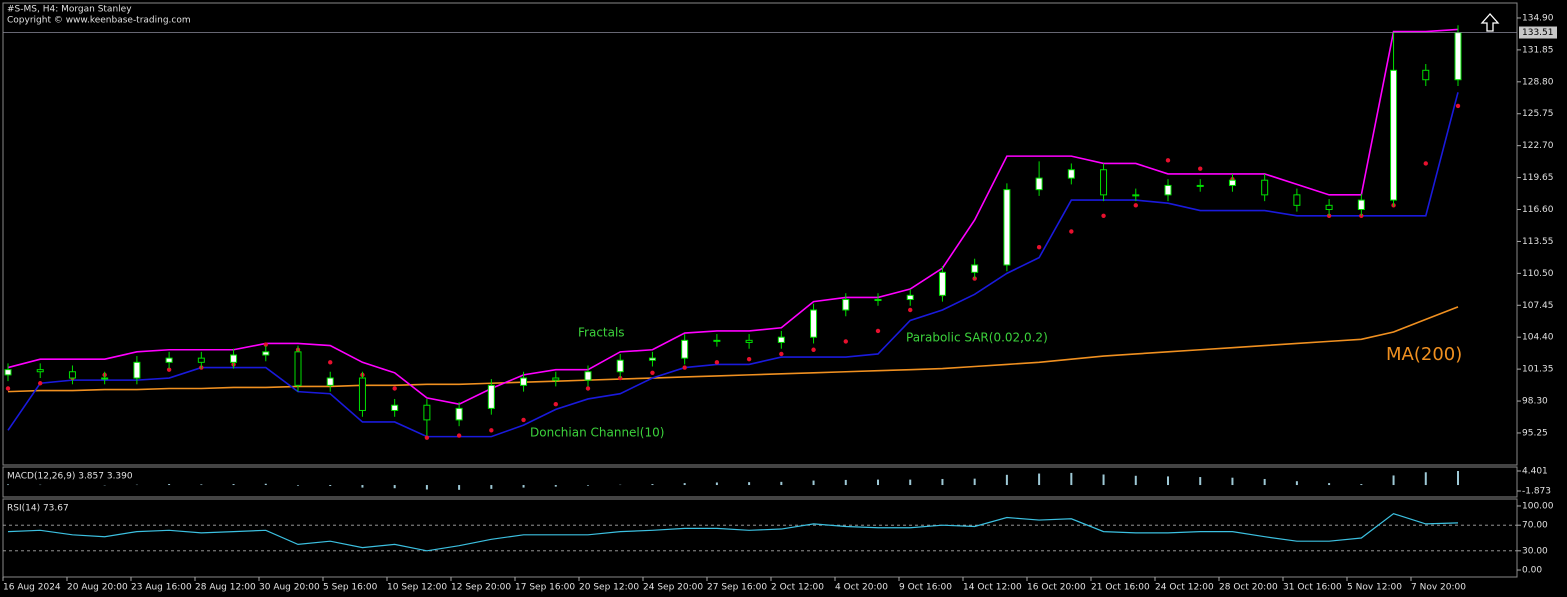 The height and width of the screenshot is (597, 1567). What do you see at coordinates (992, 588) in the screenshot?
I see `x-tick-label: 14 Oct 12:00` at bounding box center [992, 588].